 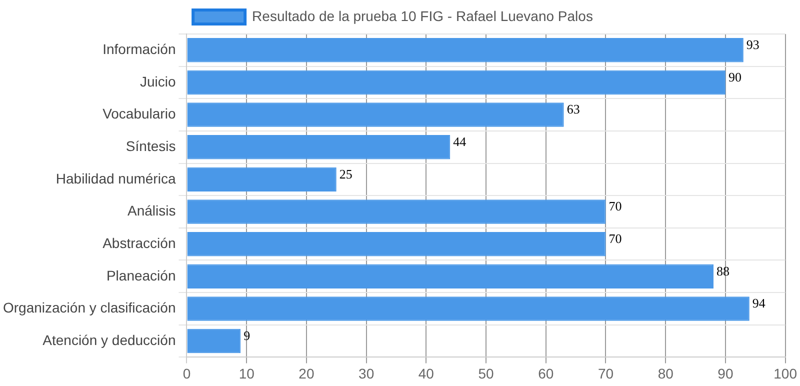 What do you see at coordinates (426, 373) in the screenshot?
I see `x-tick-label: 40` at bounding box center [426, 373].